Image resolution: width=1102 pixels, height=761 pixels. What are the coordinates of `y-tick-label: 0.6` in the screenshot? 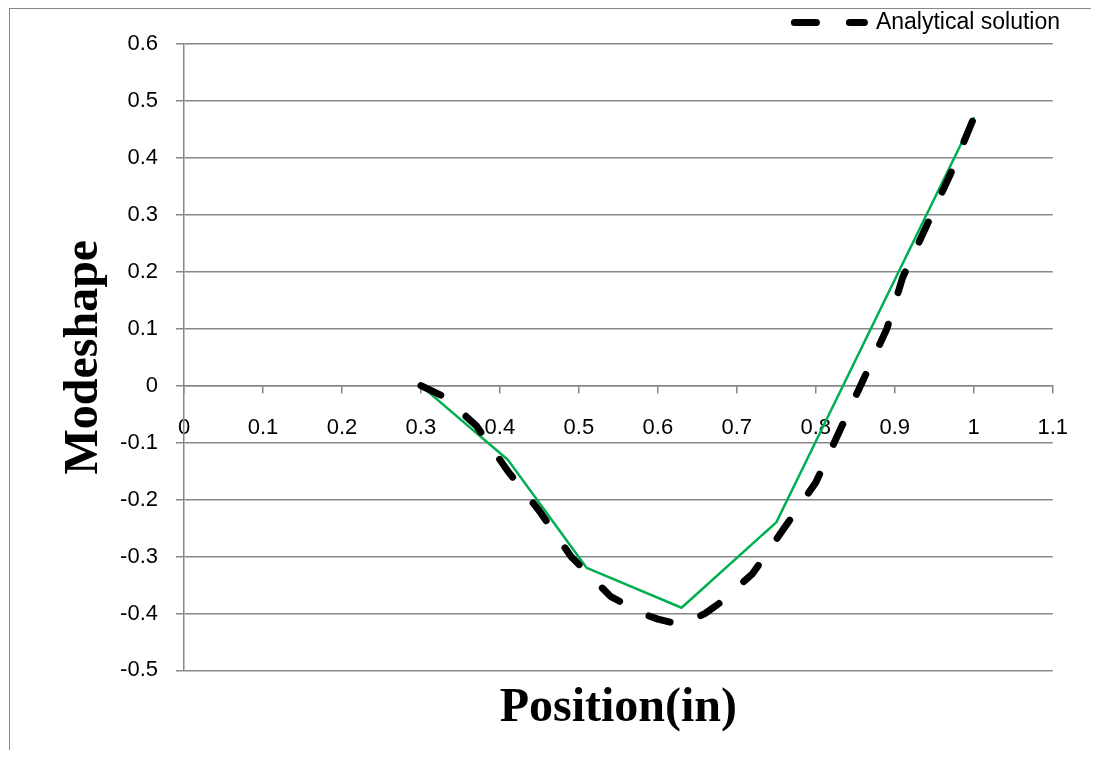 It's located at (142, 43).